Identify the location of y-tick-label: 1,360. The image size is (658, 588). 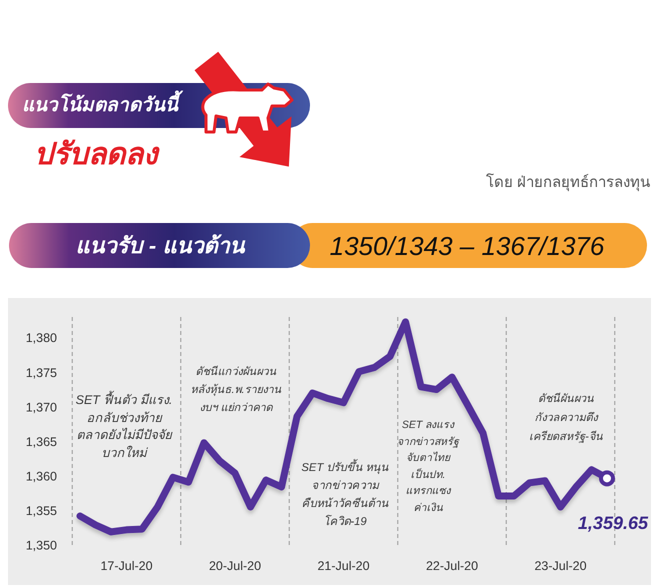
(41, 476).